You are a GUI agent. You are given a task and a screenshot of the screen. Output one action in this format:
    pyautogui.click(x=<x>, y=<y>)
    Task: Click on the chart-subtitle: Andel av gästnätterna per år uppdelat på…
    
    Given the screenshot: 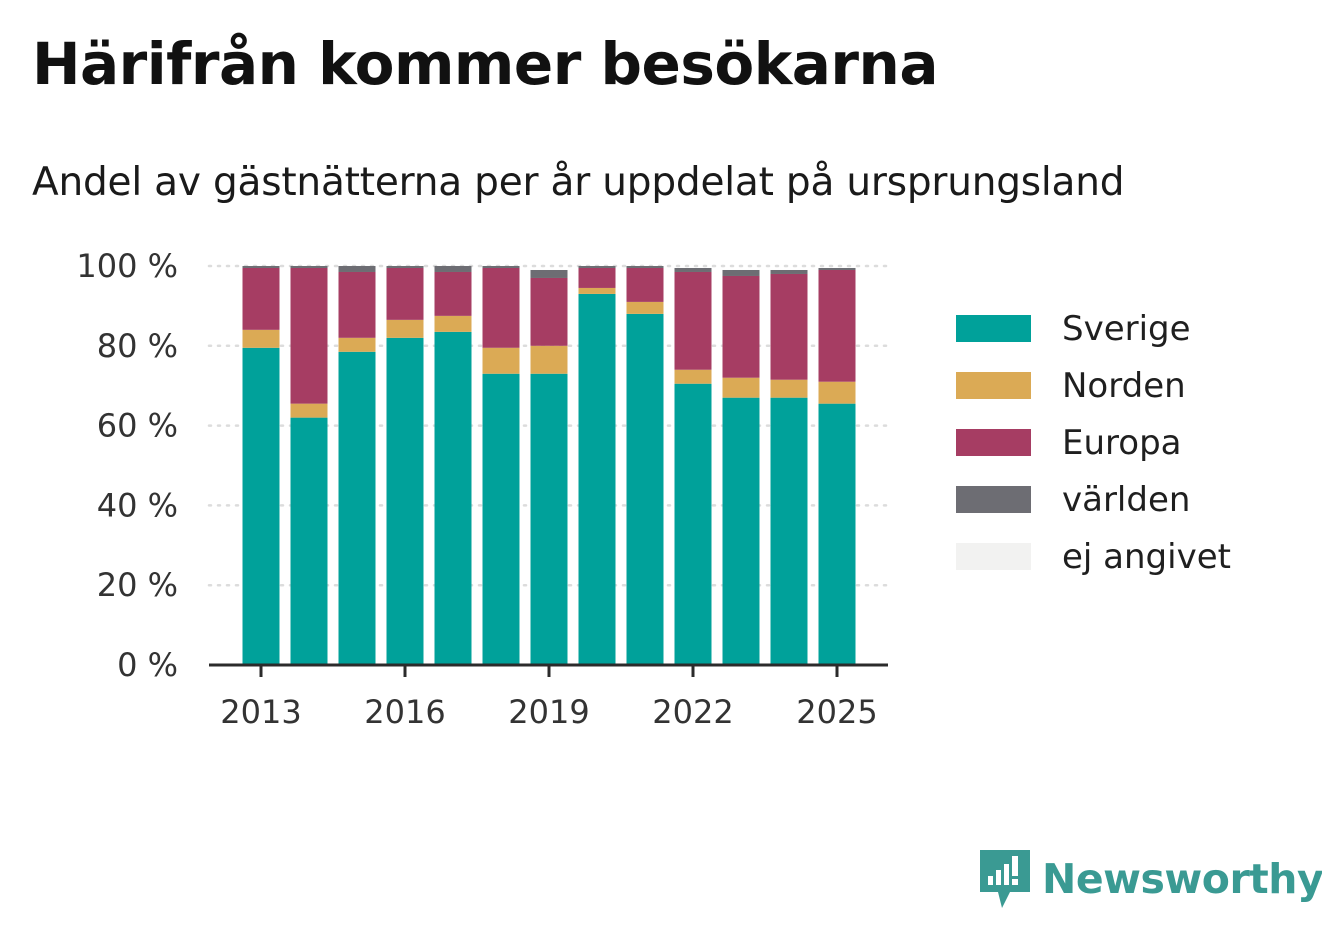 What is the action you would take?
    pyautogui.click(x=578, y=182)
    